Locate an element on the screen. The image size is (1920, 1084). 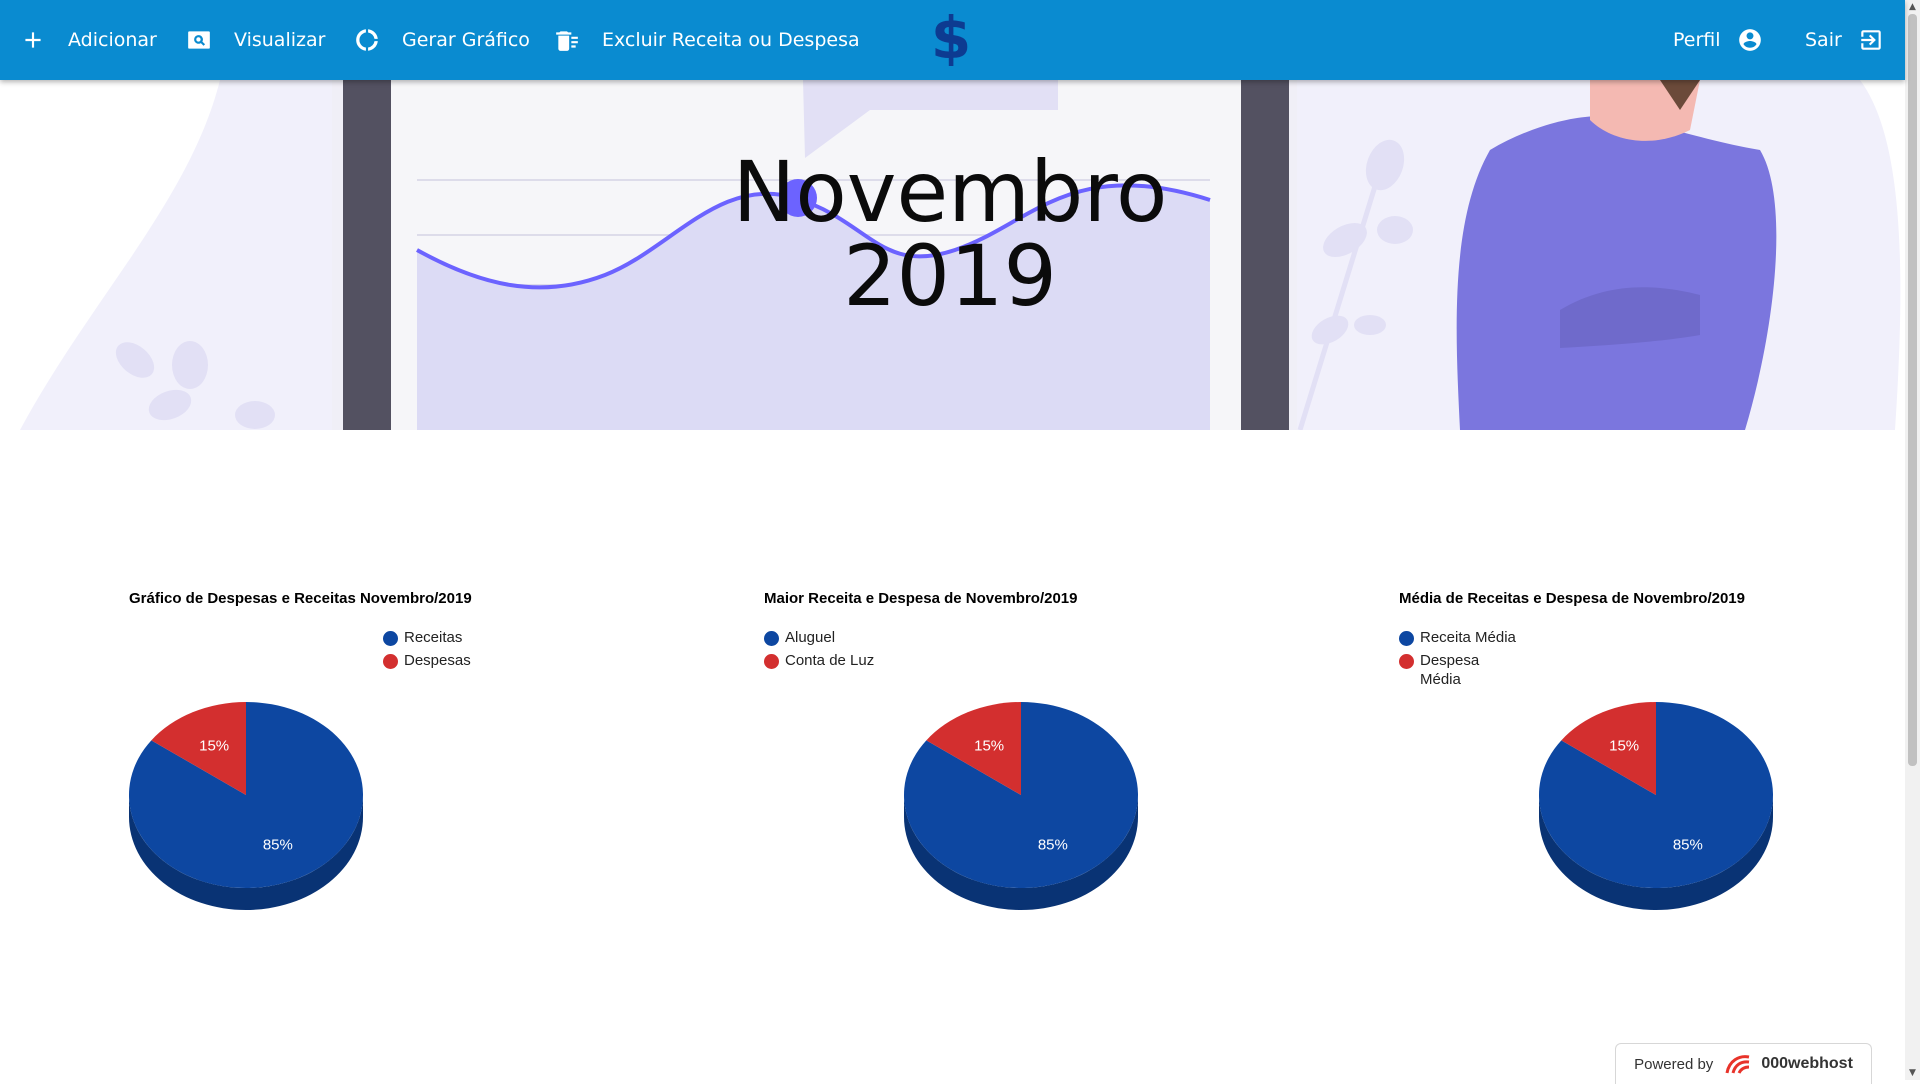
dollar-logo-icon: $ is located at coordinates (951, 36).